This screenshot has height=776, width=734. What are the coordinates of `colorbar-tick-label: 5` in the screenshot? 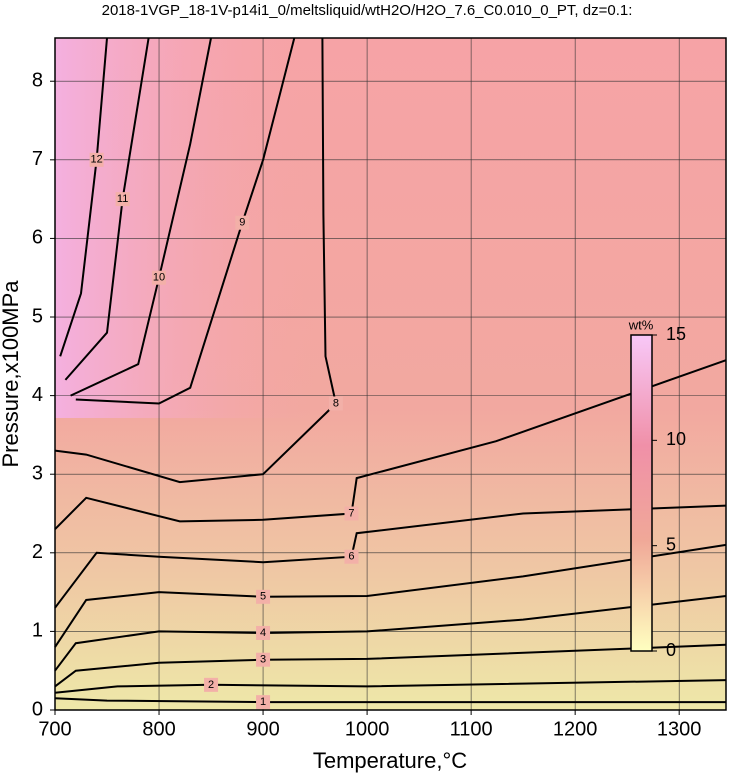 It's located at (671, 544).